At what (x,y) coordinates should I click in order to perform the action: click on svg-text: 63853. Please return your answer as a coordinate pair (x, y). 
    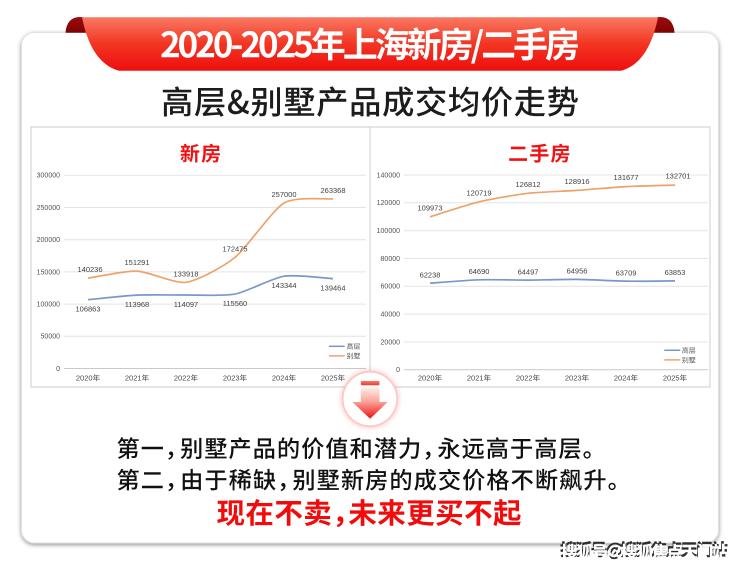
    Looking at the image, I should click on (675, 272).